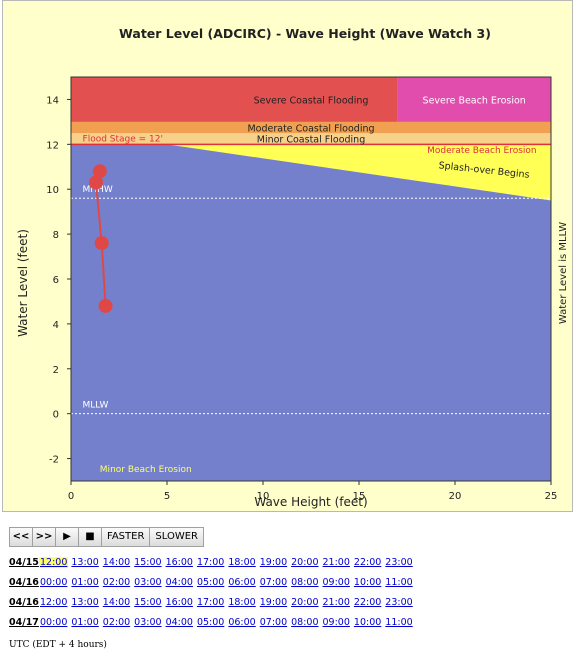 This screenshot has width=575, height=652. What do you see at coordinates (52, 100) in the screenshot?
I see `y-tick-label: 14` at bounding box center [52, 100].